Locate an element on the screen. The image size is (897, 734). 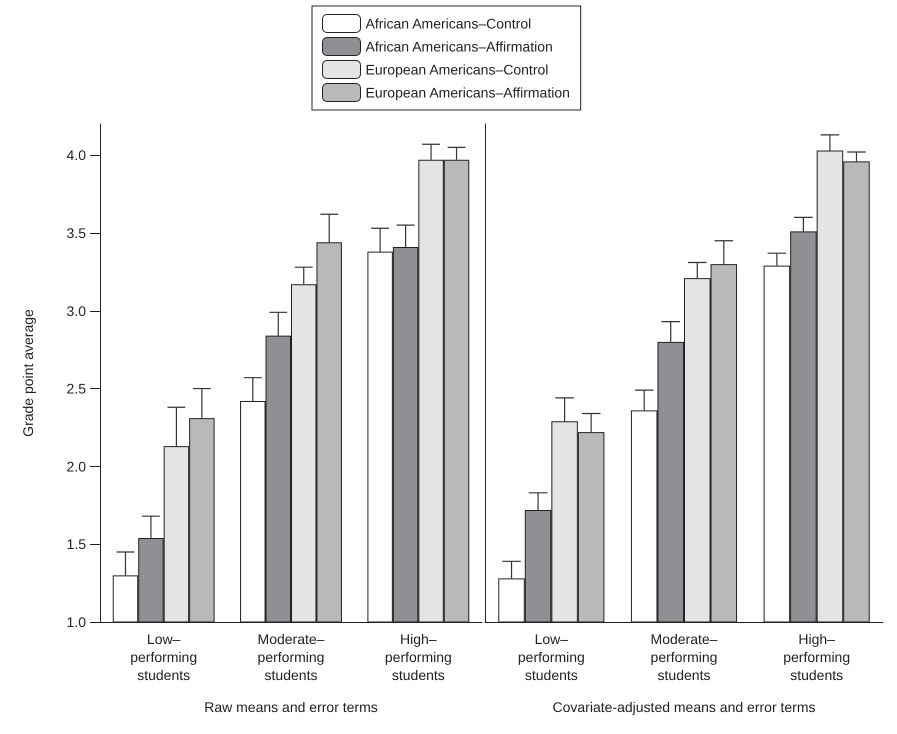
y-tick-label: 1.0 is located at coordinates (76, 622).